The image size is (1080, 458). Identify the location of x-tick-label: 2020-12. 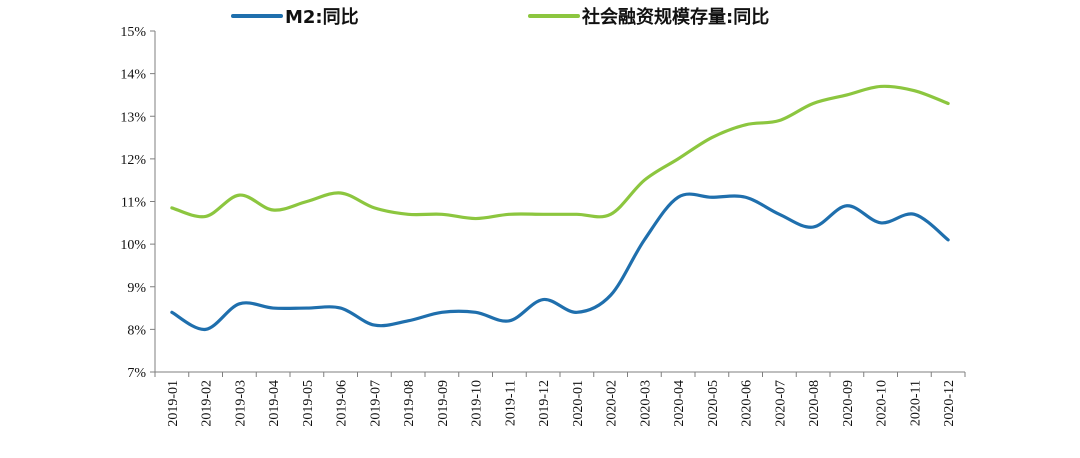
(949, 403).